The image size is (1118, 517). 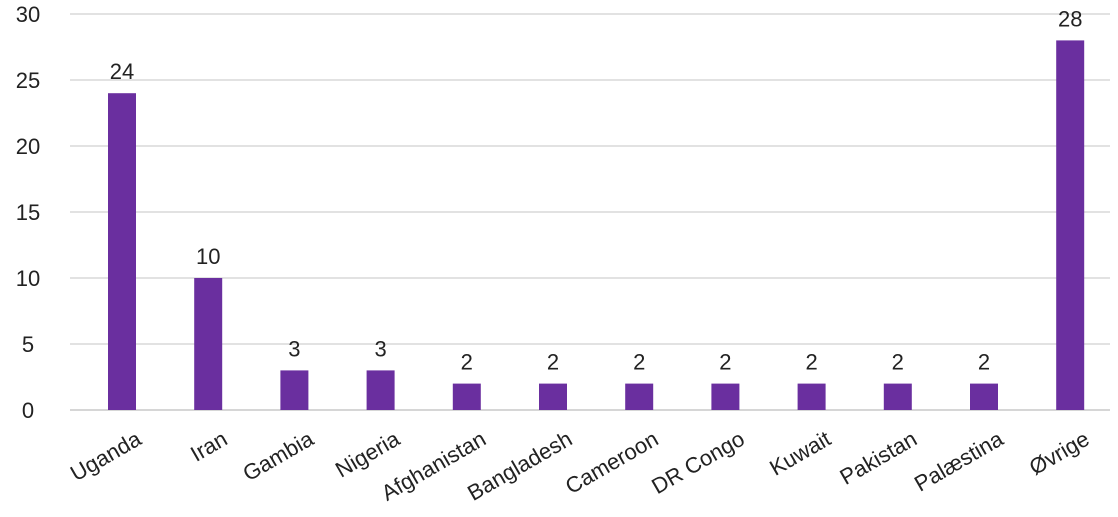 What do you see at coordinates (697, 462) in the screenshot?
I see `x-tick-label: DR Congo` at bounding box center [697, 462].